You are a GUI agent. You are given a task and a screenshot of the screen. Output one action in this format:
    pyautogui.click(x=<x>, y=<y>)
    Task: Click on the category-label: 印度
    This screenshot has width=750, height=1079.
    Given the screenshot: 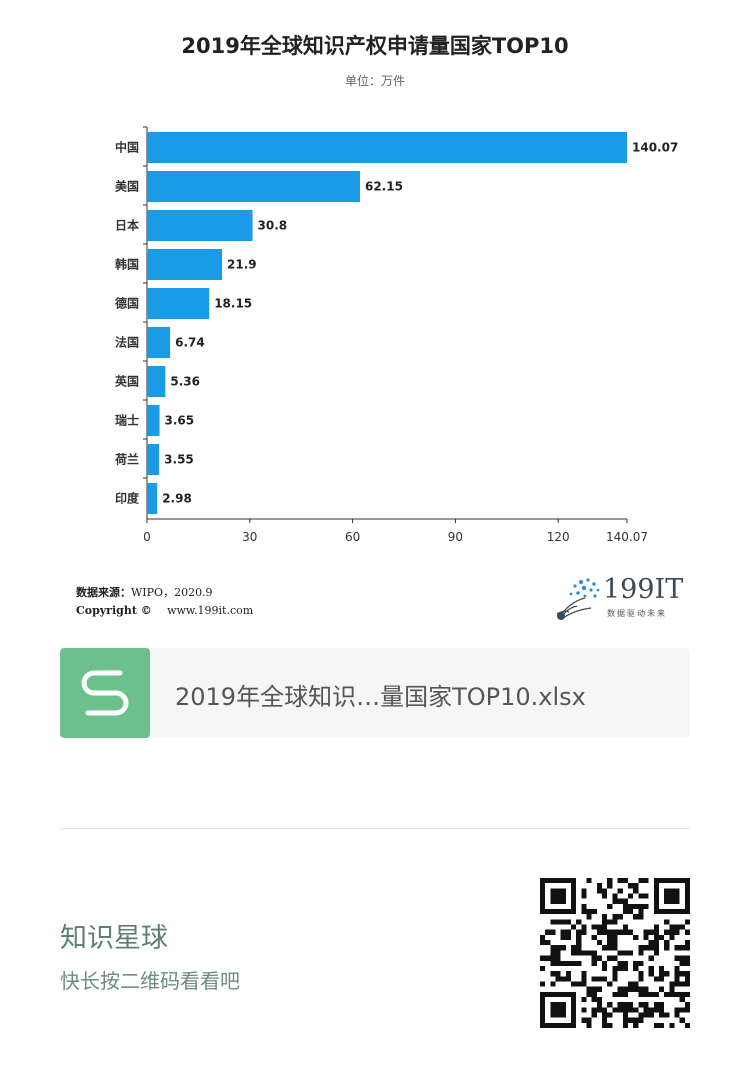 What is the action you would take?
    pyautogui.click(x=127, y=498)
    